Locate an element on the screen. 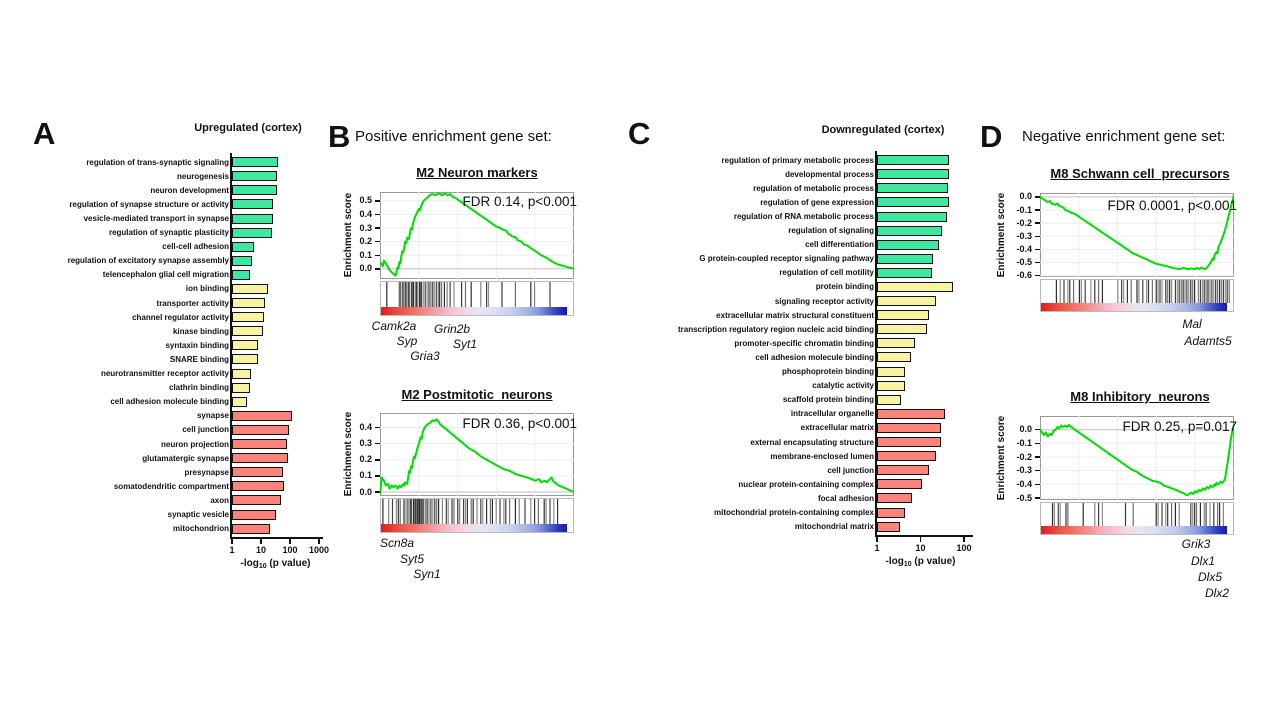 The height and width of the screenshot is (720, 1280). y-axis-tick-label: -0.6 is located at coordinates (1024, 275).